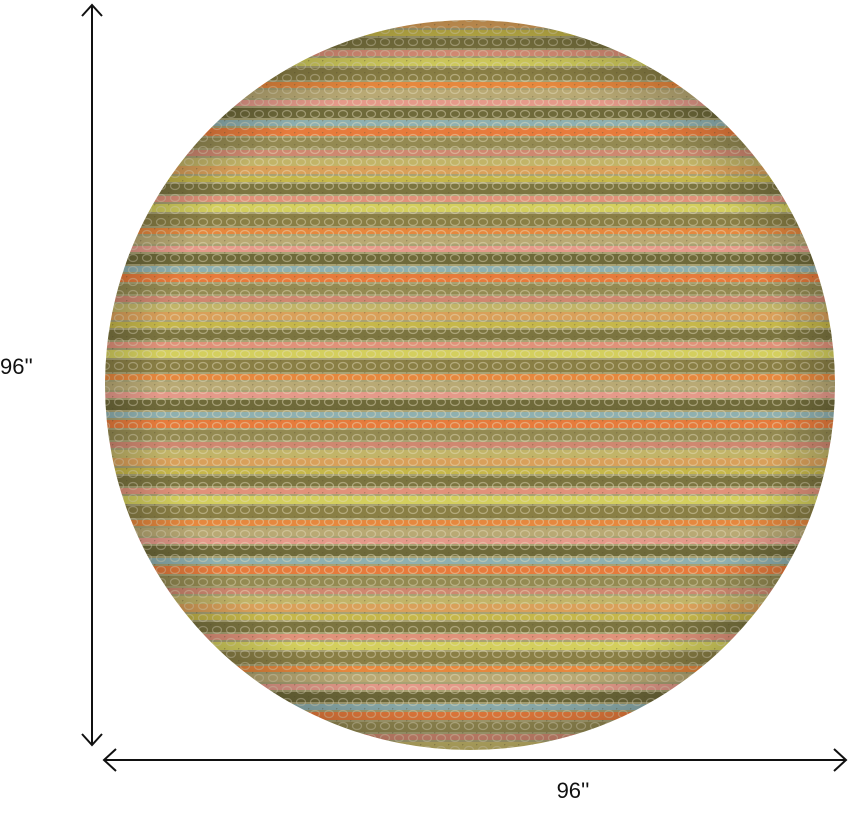 The height and width of the screenshot is (829, 850). Describe the element at coordinates (573, 790) in the screenshot. I see `width-label: 96''` at that location.